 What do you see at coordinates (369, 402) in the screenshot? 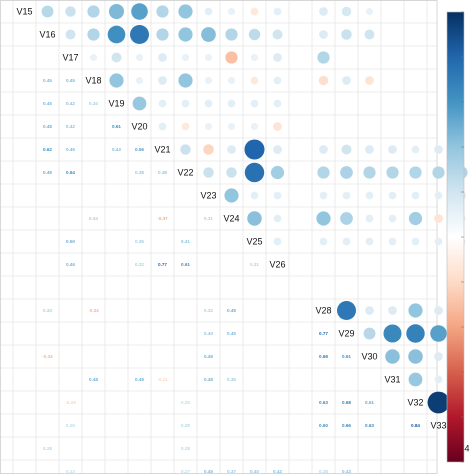
I see `coefficient-label: 0.51` at bounding box center [369, 402].